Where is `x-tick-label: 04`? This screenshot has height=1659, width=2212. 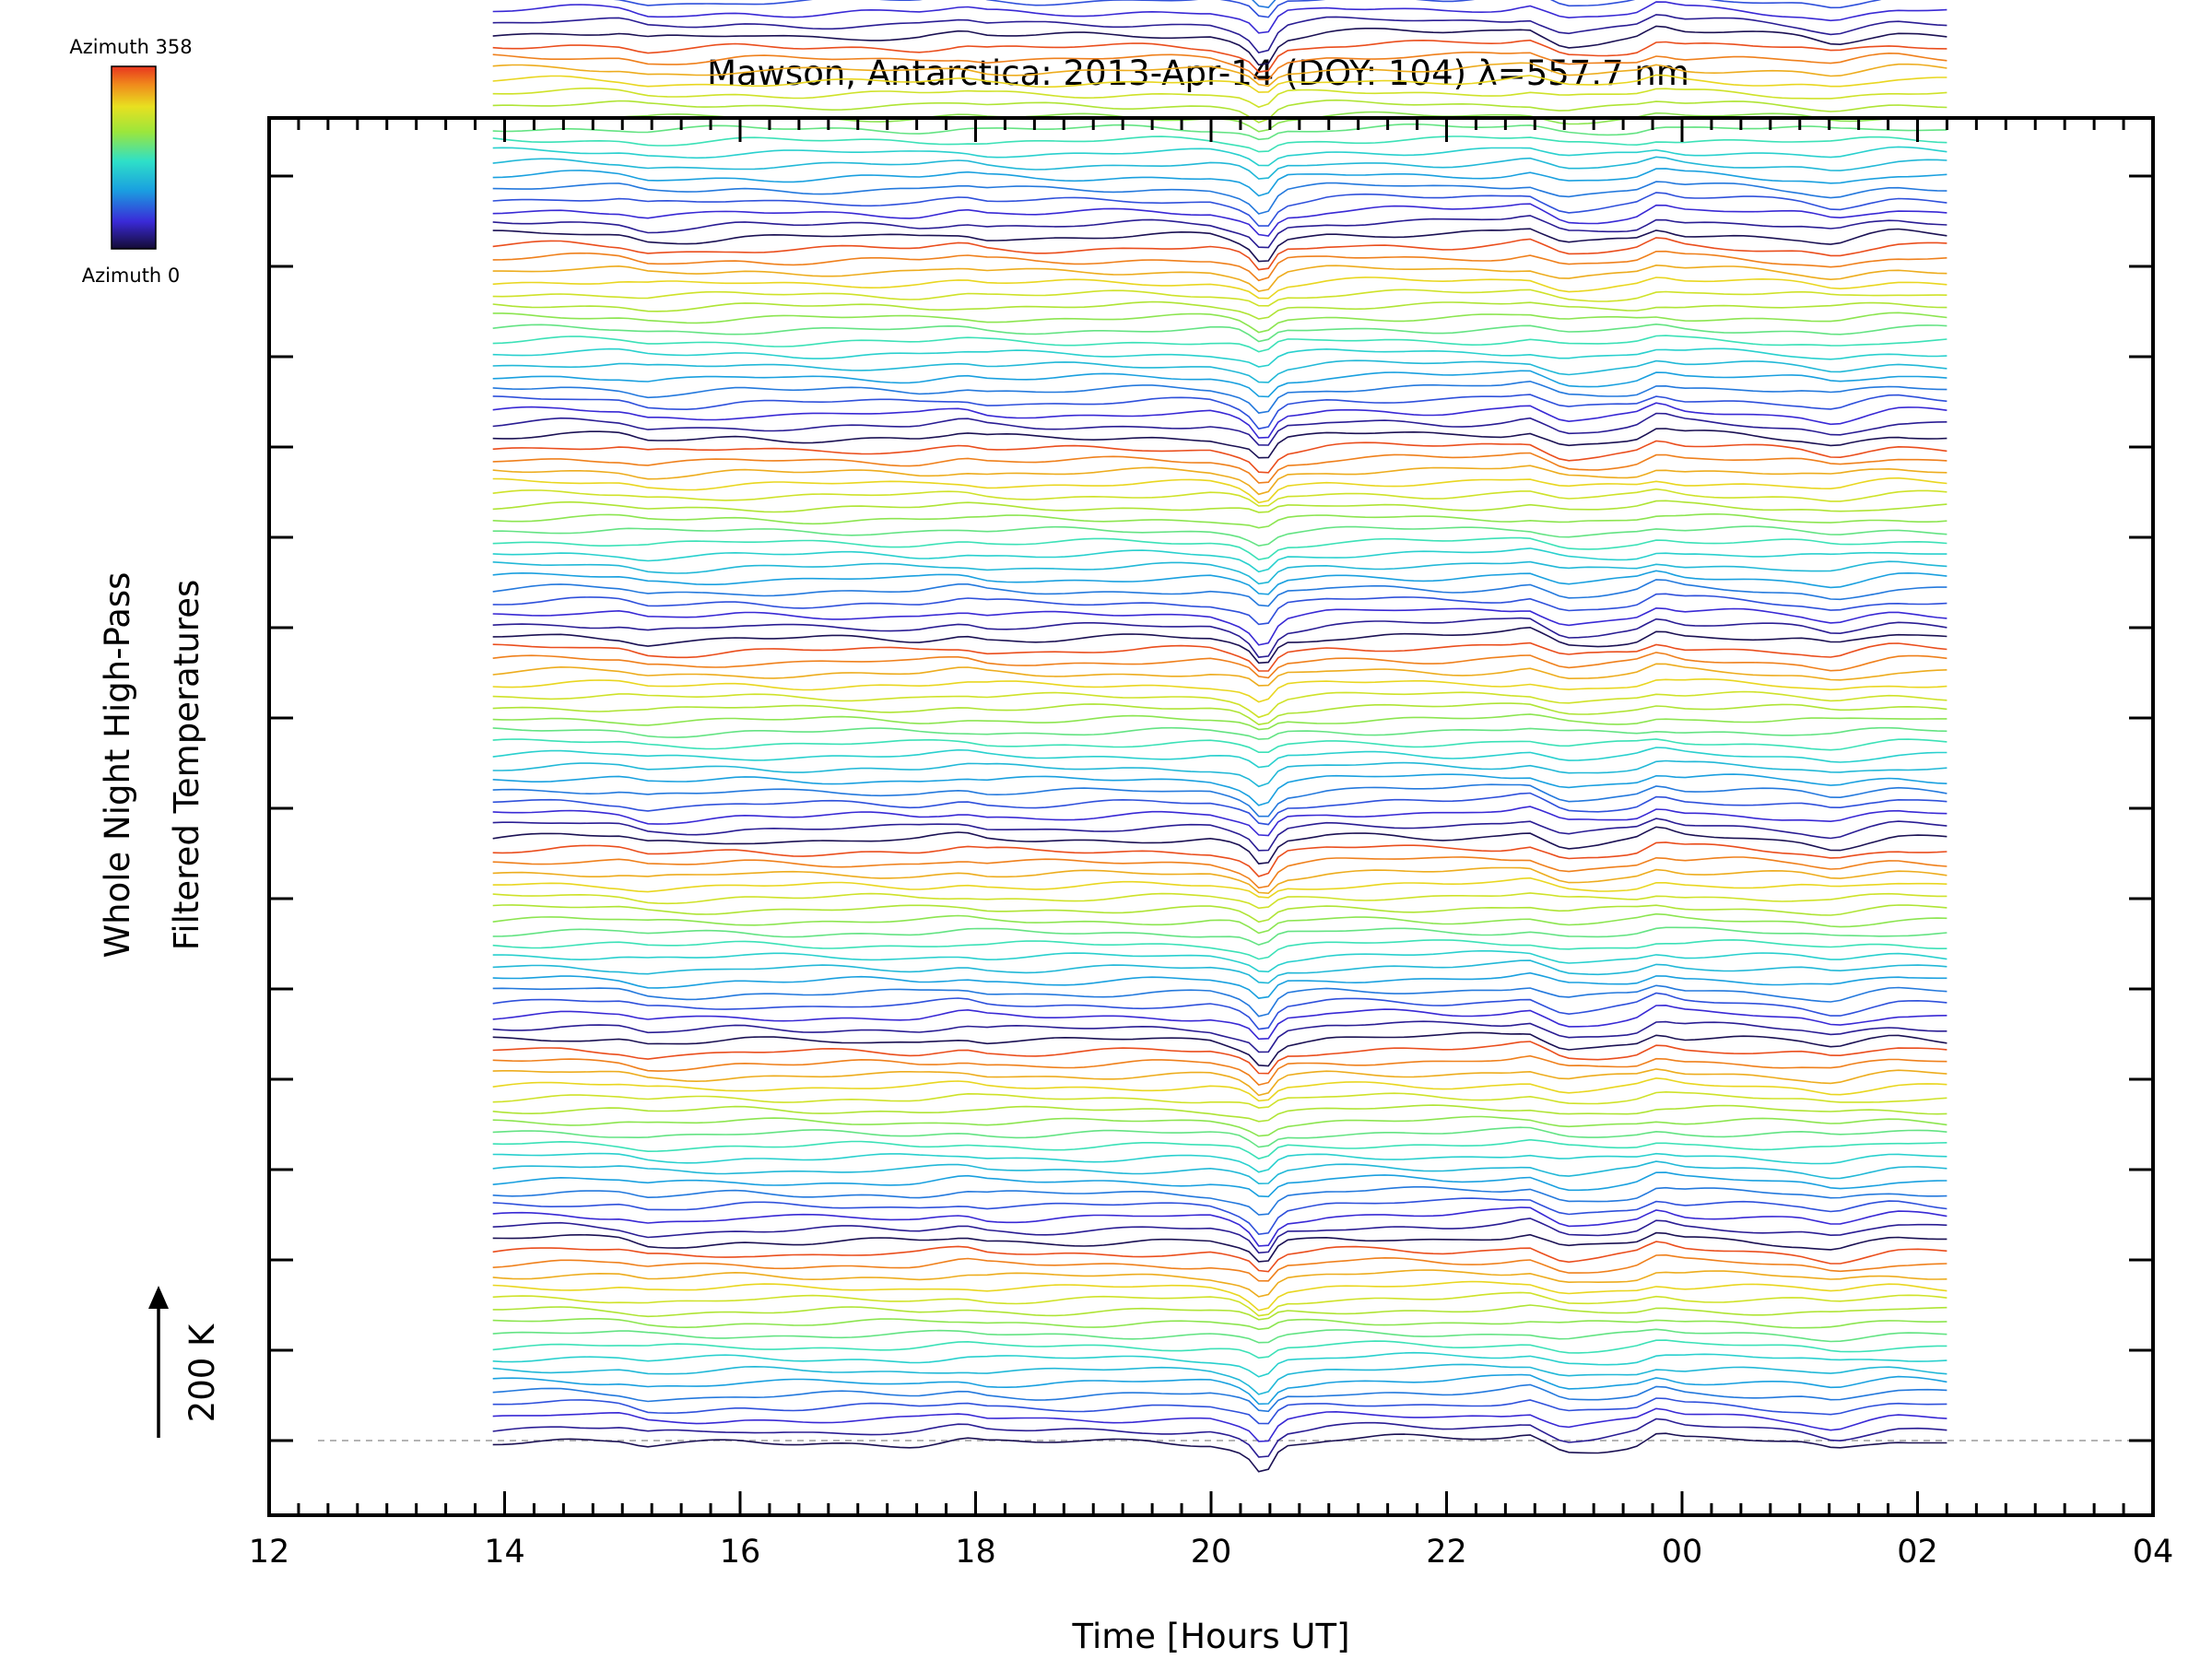 x-tick-label: 04 is located at coordinates (2153, 1552).